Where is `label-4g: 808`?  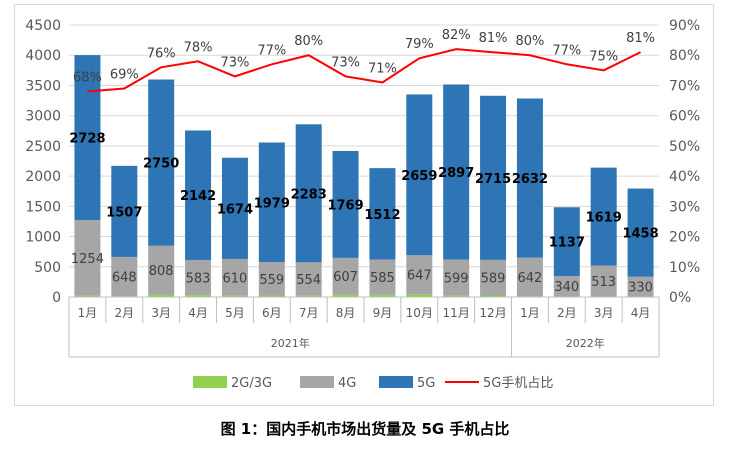 label-4g: 808 is located at coordinates (161, 271).